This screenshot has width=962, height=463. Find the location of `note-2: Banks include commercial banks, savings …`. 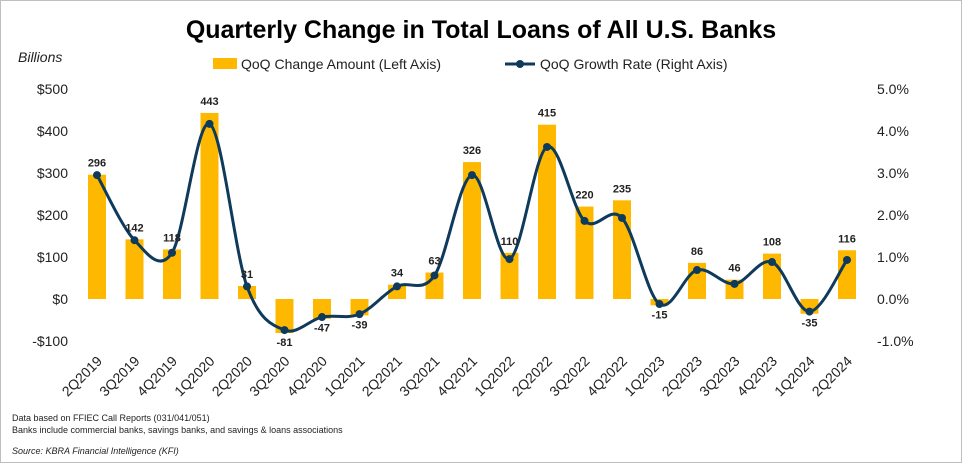

note-2: Banks include commercial banks, savings … is located at coordinates (177, 430).